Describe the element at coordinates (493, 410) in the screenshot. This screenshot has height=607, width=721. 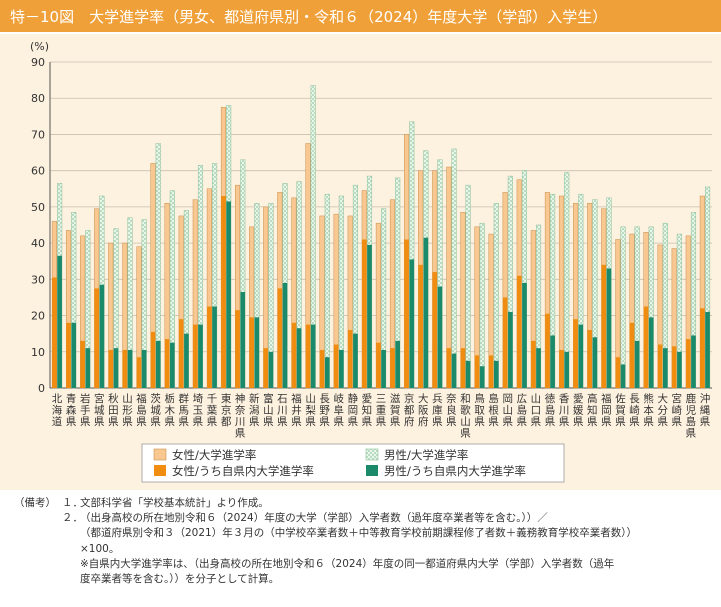
I see `x-tick-label: 島根県` at that location.